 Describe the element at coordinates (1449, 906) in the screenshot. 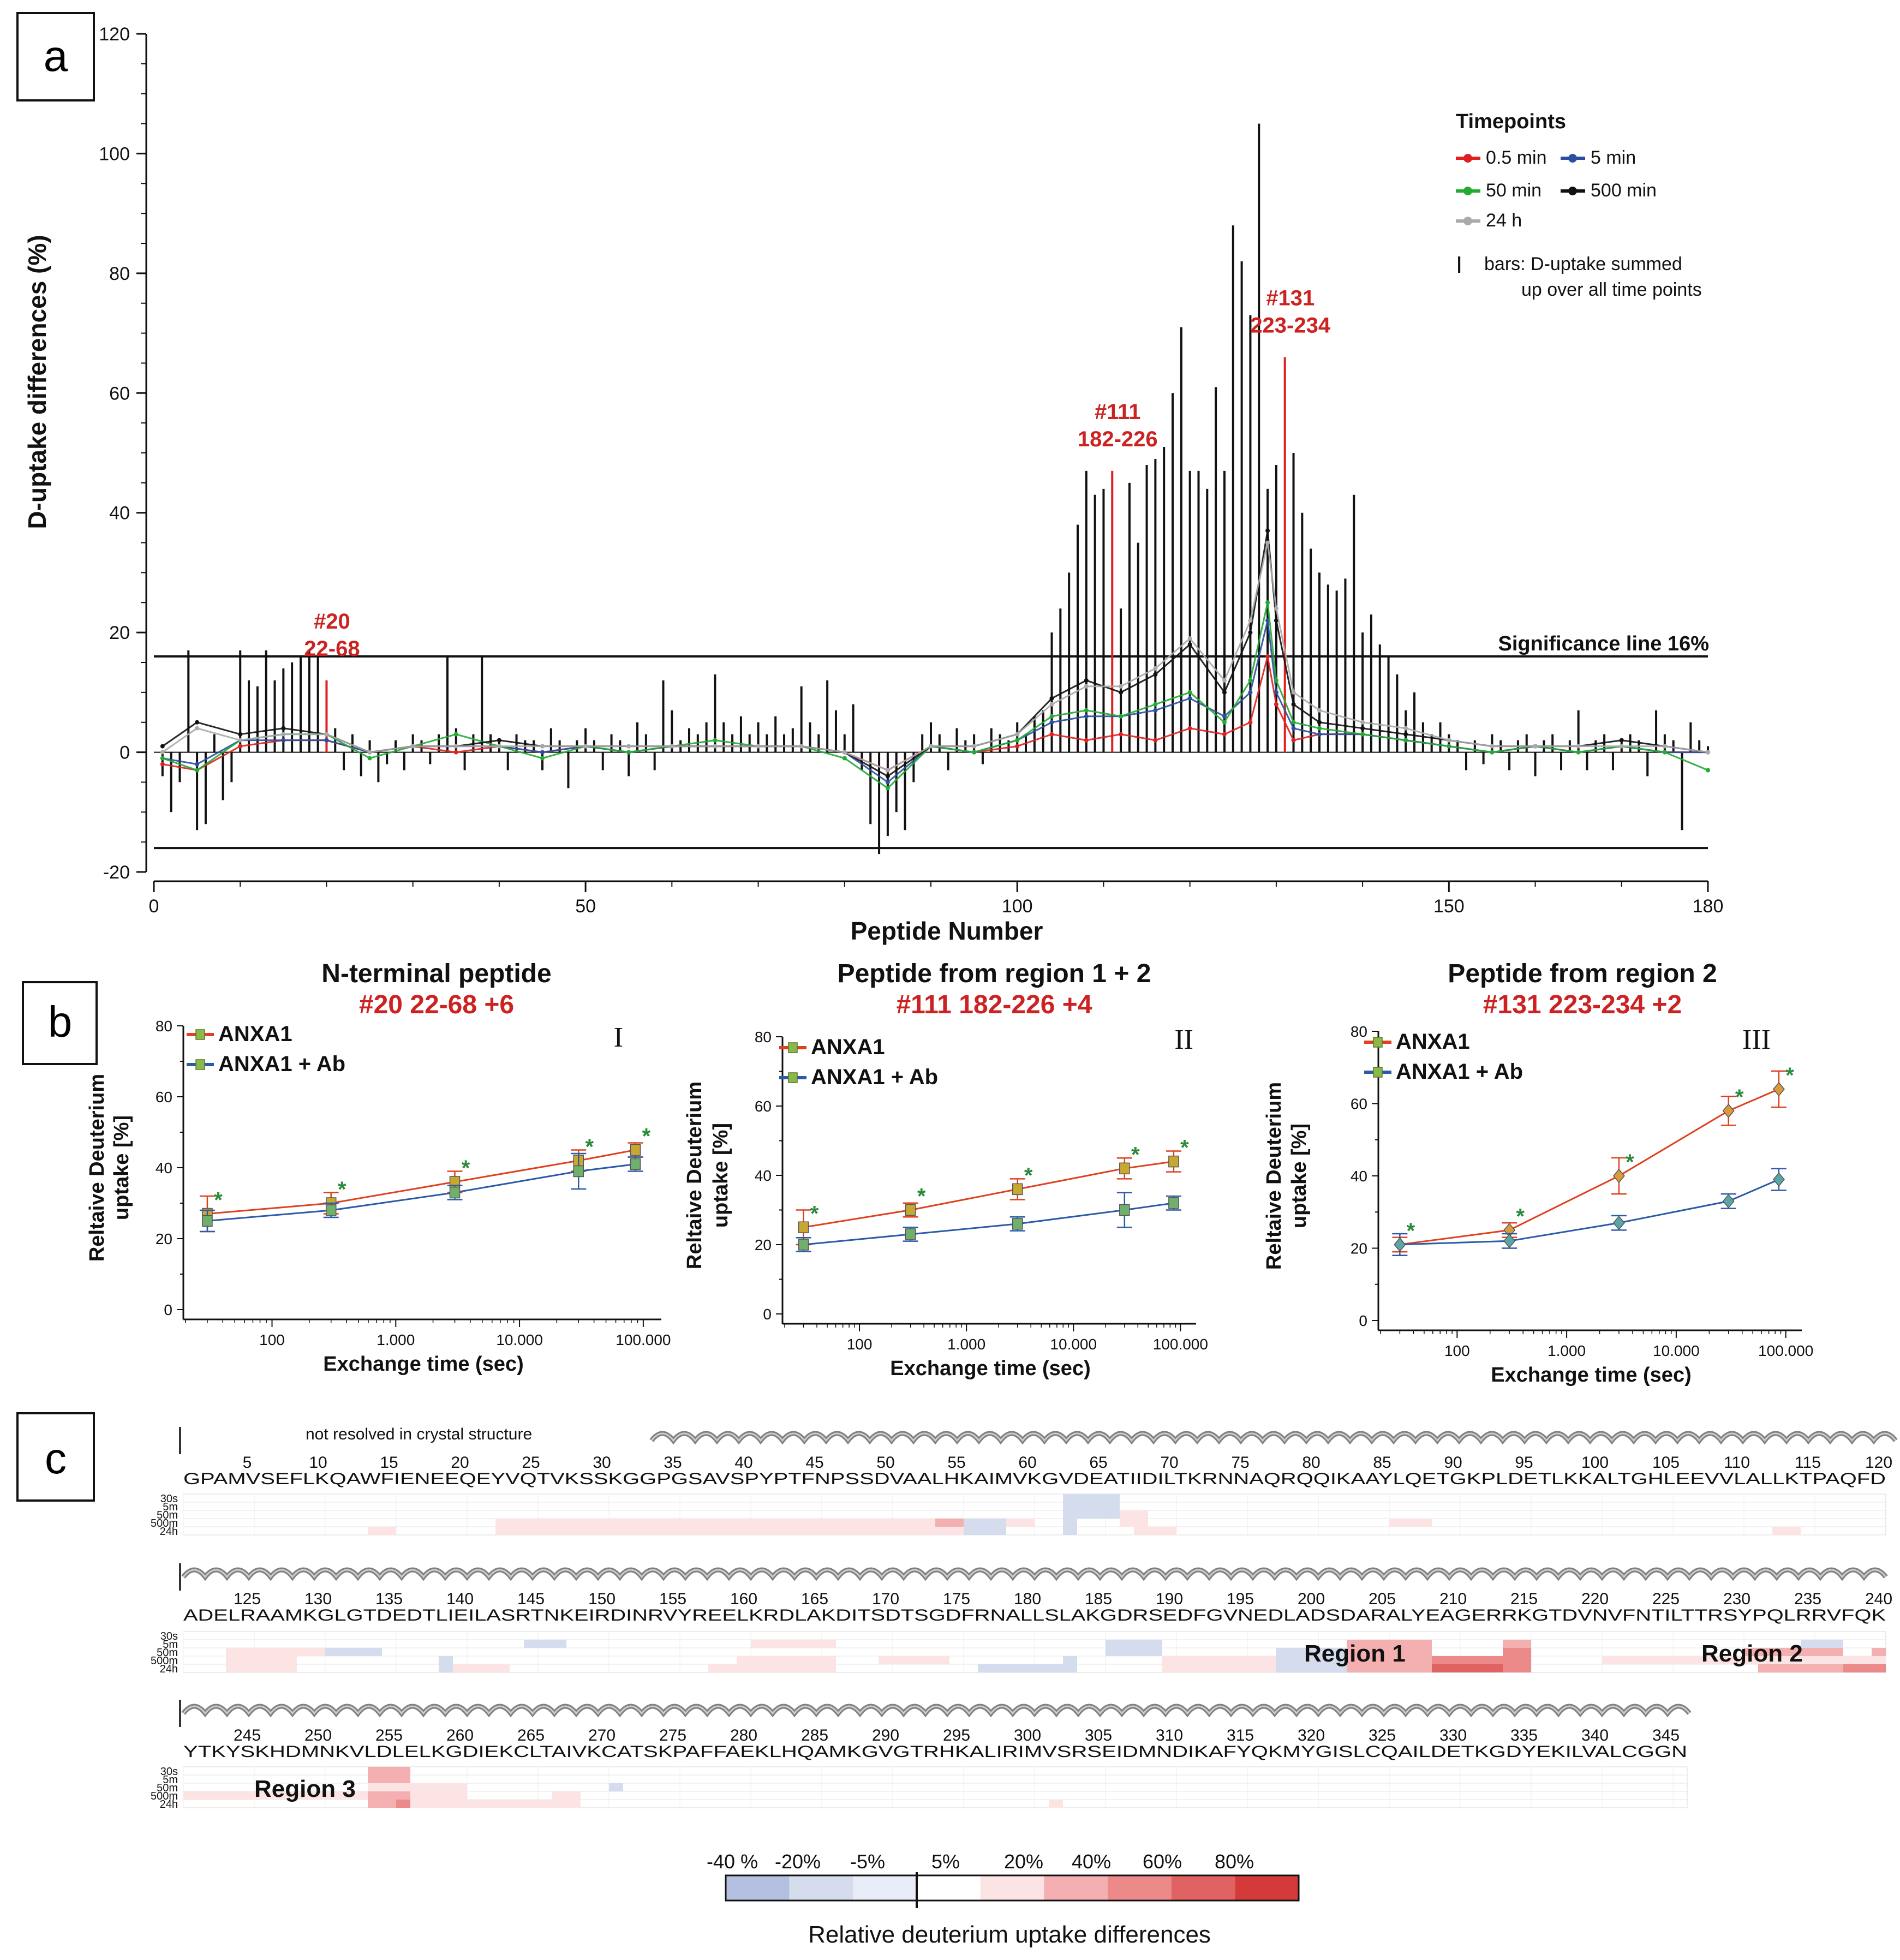

I see `x-tick-label: 150` at that location.